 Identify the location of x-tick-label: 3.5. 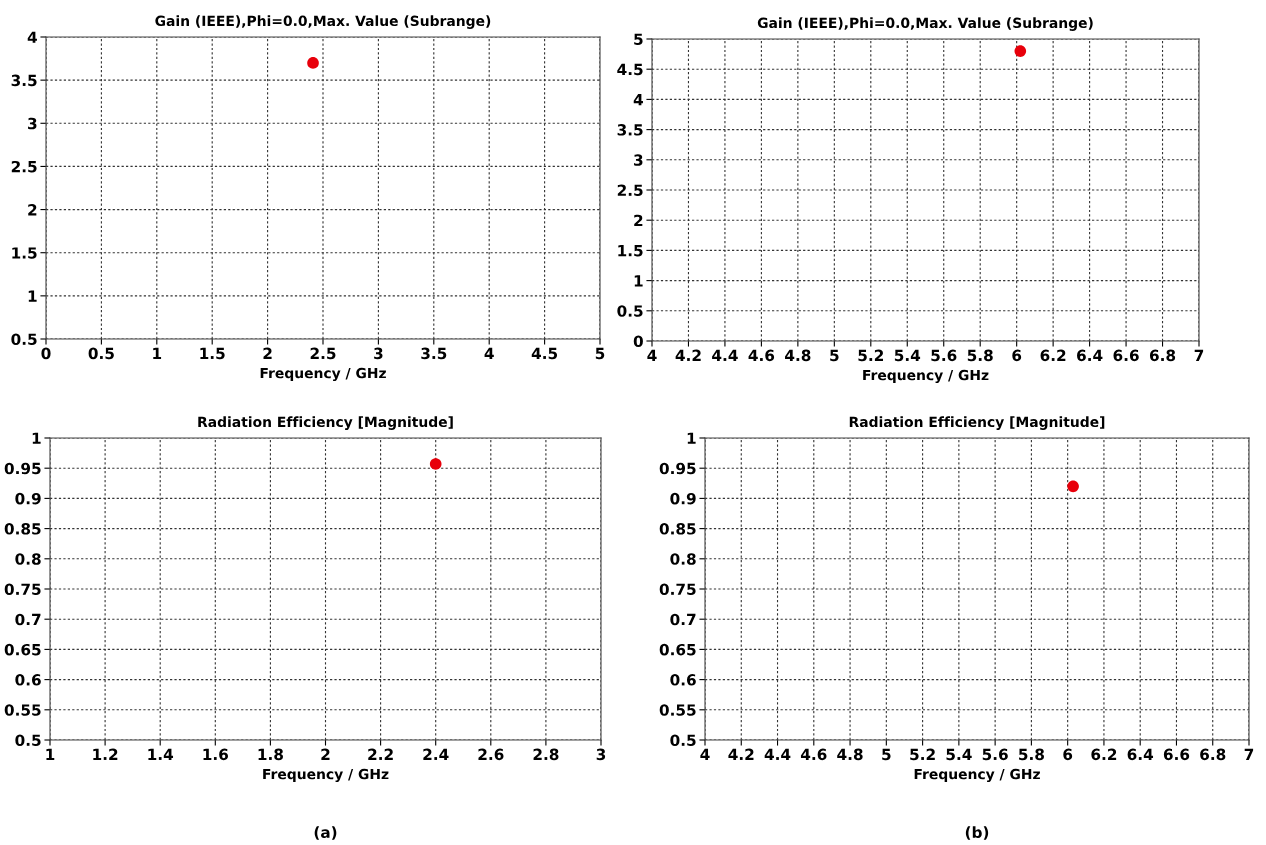
(434, 353).